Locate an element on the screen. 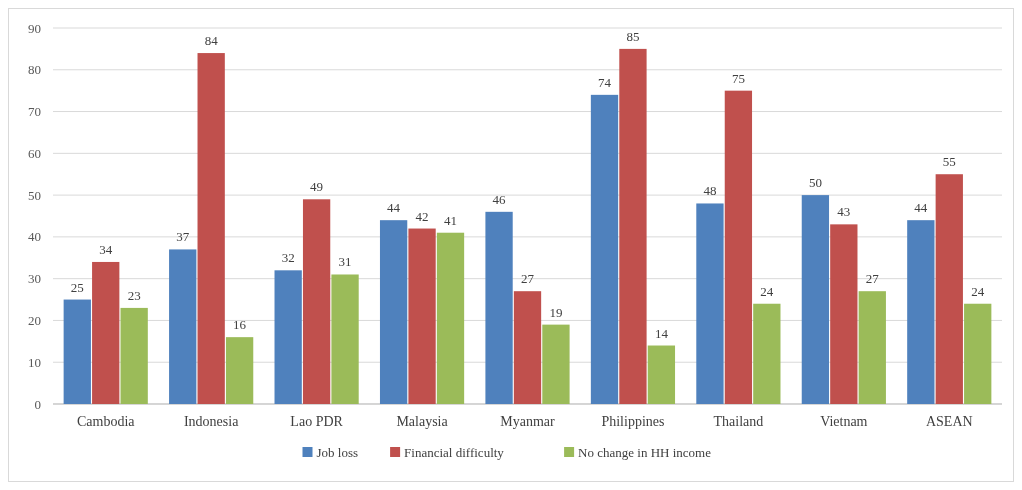  data-label: 16 is located at coordinates (240, 325).